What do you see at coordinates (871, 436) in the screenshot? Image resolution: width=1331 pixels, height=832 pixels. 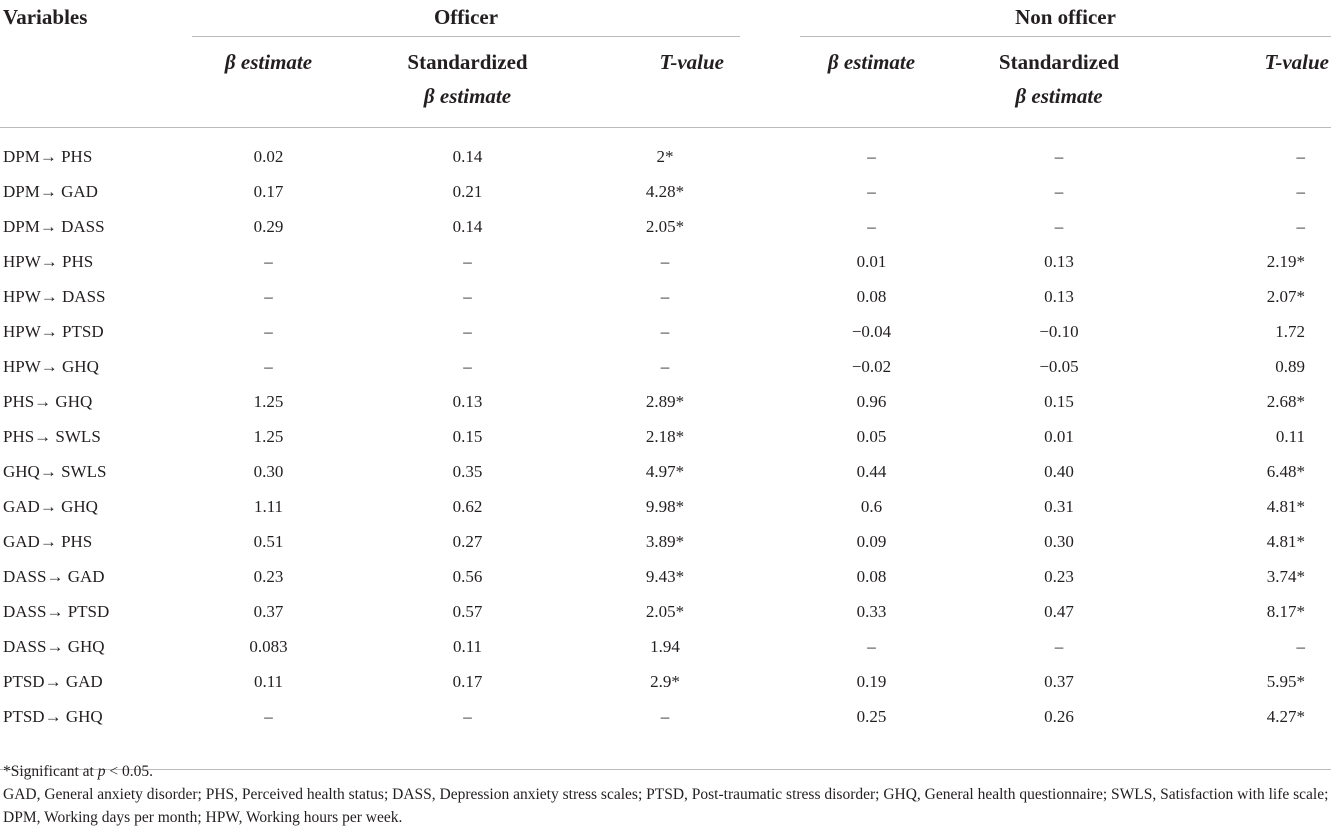 I see `non-officer-beta-cell: 0.05` at bounding box center [871, 436].